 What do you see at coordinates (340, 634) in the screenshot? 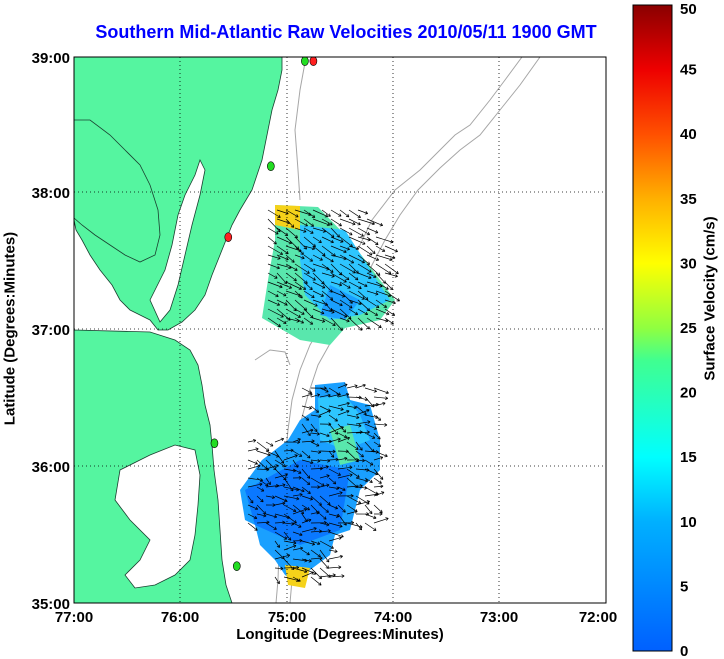
I see `x-axis-label: Longitude (Degrees:Minutes)` at bounding box center [340, 634].